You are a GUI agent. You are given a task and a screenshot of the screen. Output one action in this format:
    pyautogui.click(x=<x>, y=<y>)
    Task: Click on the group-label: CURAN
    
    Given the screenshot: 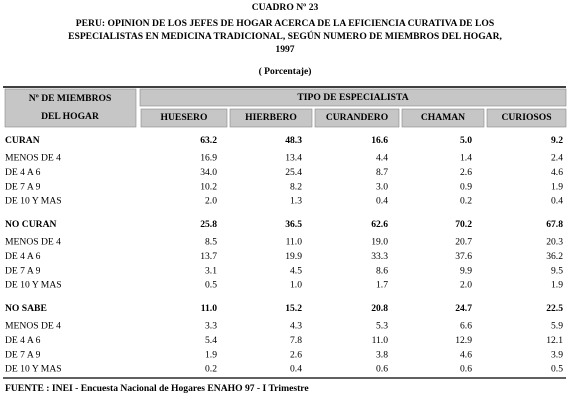 What is the action you would take?
    pyautogui.click(x=22, y=140)
    